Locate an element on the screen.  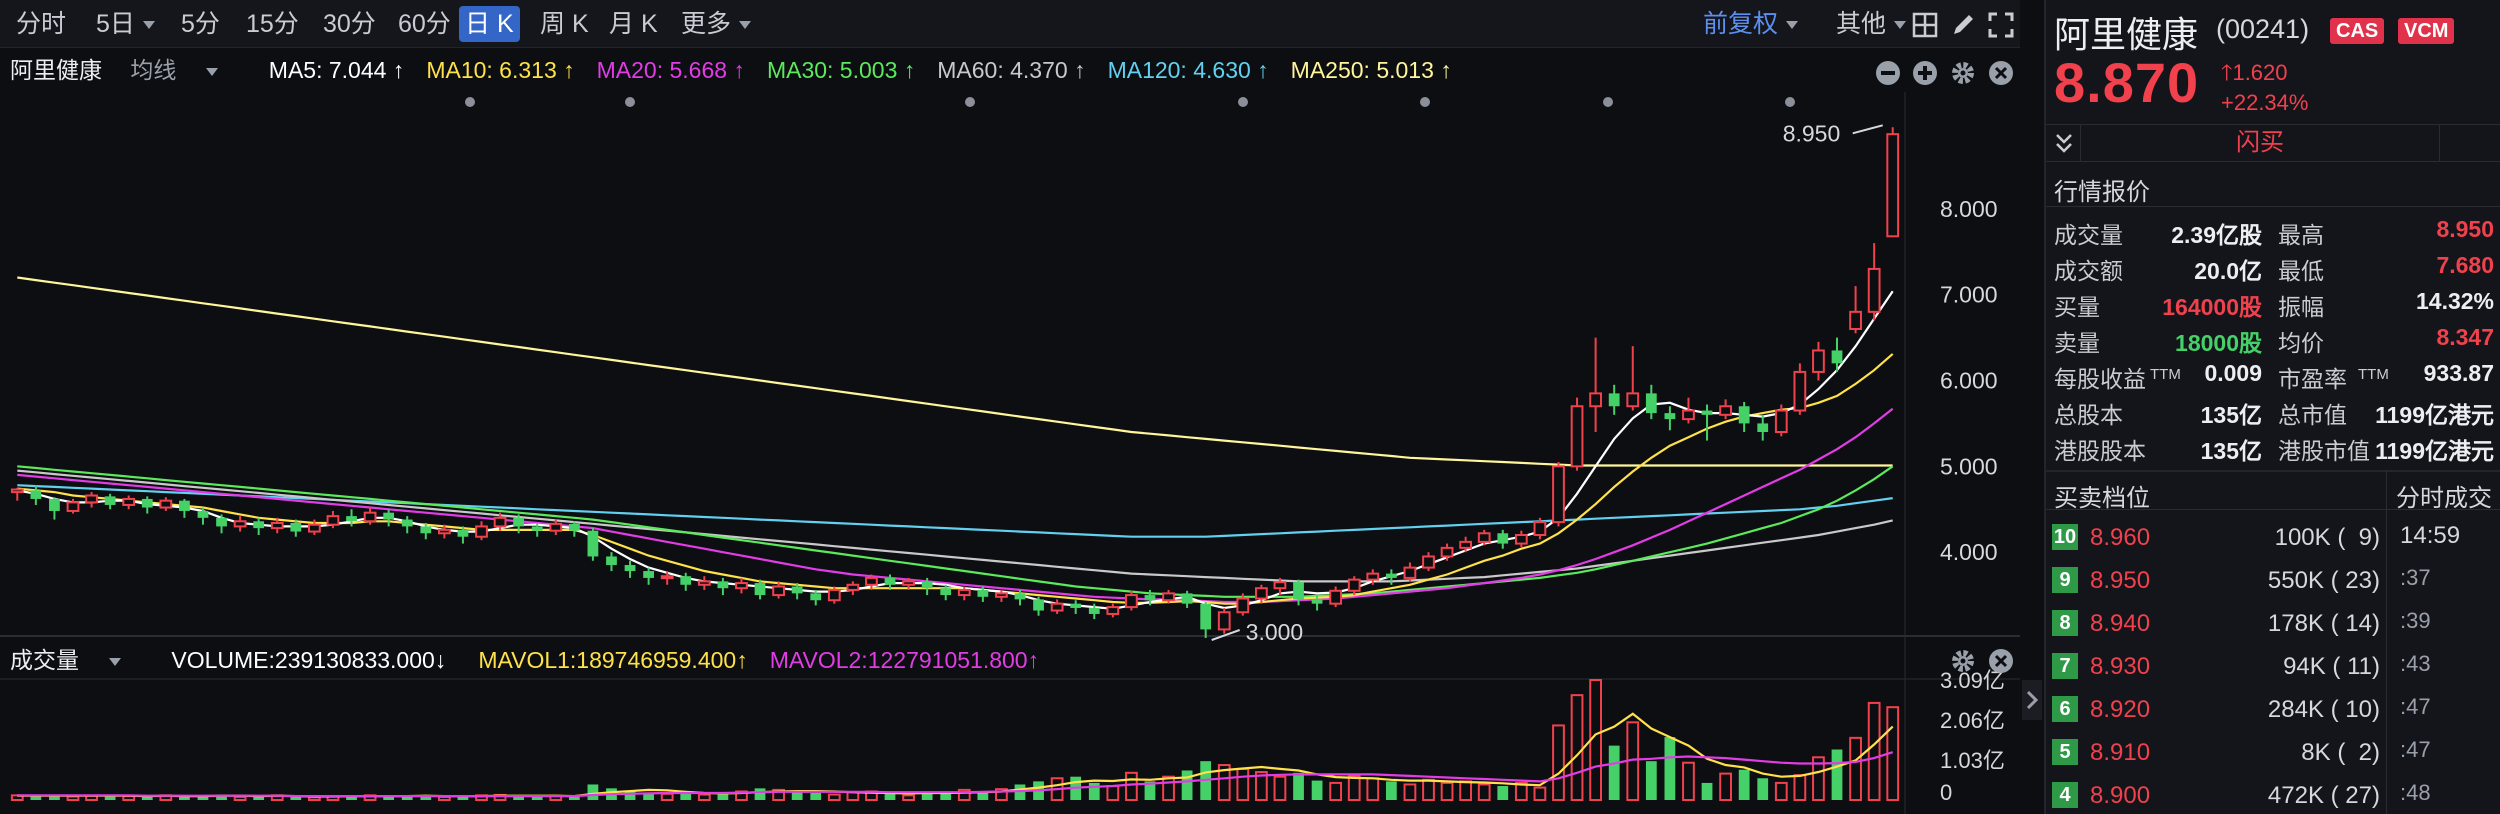
order-book-row: 8 8.940 178K ( 14) is located at coordinates (2216, 624).